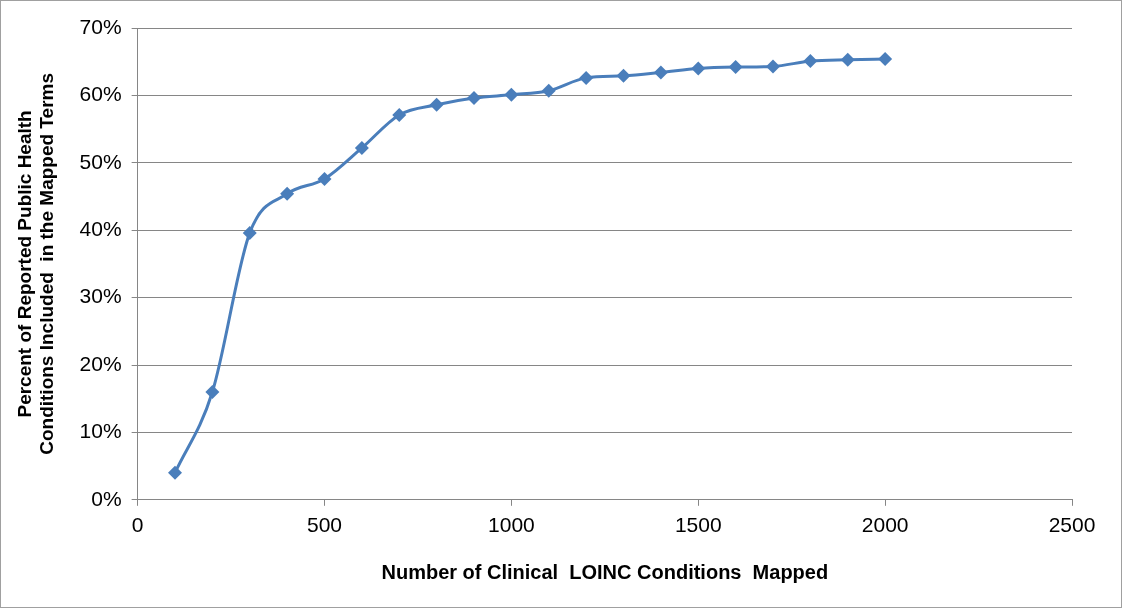  Describe the element at coordinates (885, 525) in the screenshot. I see `x-tick-label: 2000` at that location.